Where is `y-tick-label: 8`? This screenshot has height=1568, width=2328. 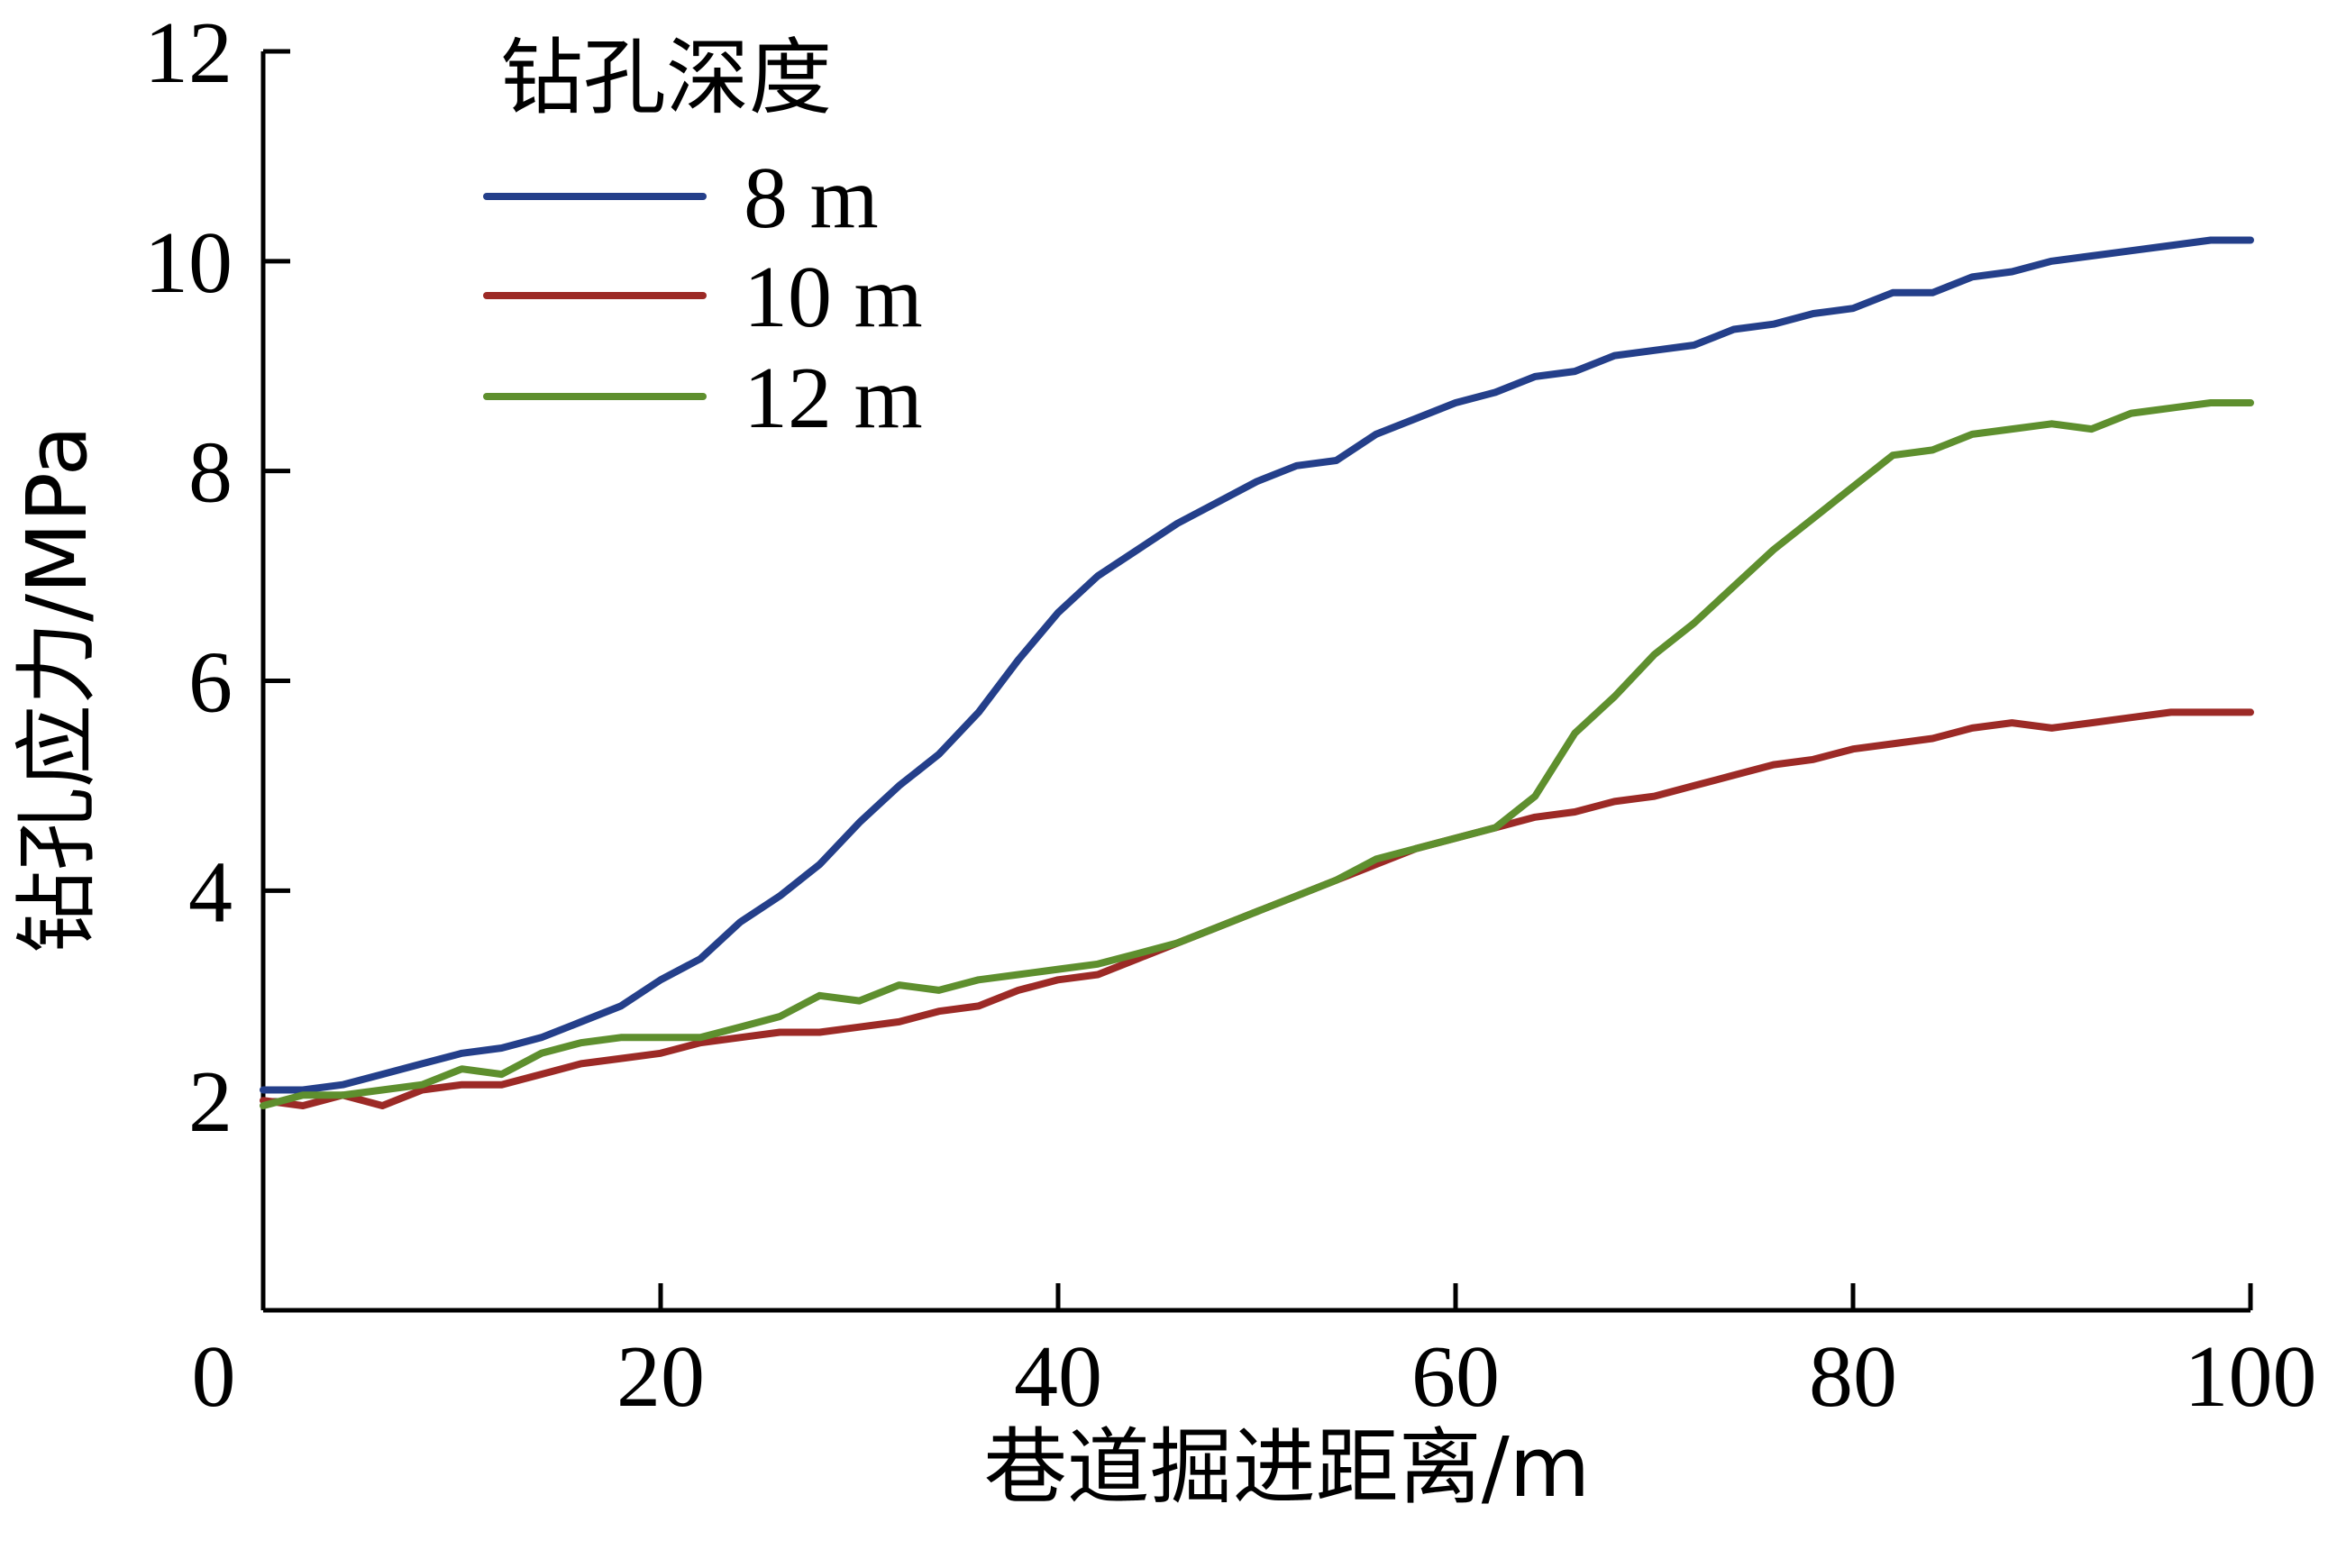
y-tick-label: 8 is located at coordinates (210, 473).